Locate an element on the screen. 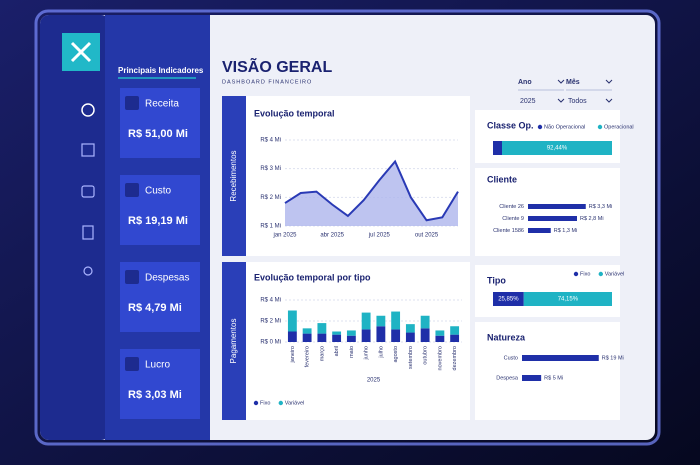 The image size is (700, 465). category-label: Cliente 9 is located at coordinates (513, 219).